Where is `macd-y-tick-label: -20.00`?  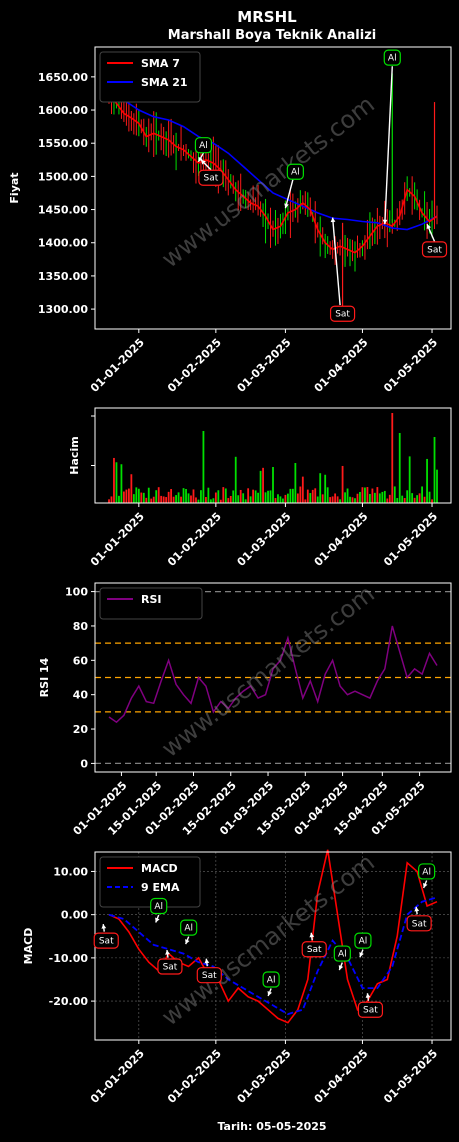
macd-y-tick-label: -20.00 is located at coordinates (69, 1001).